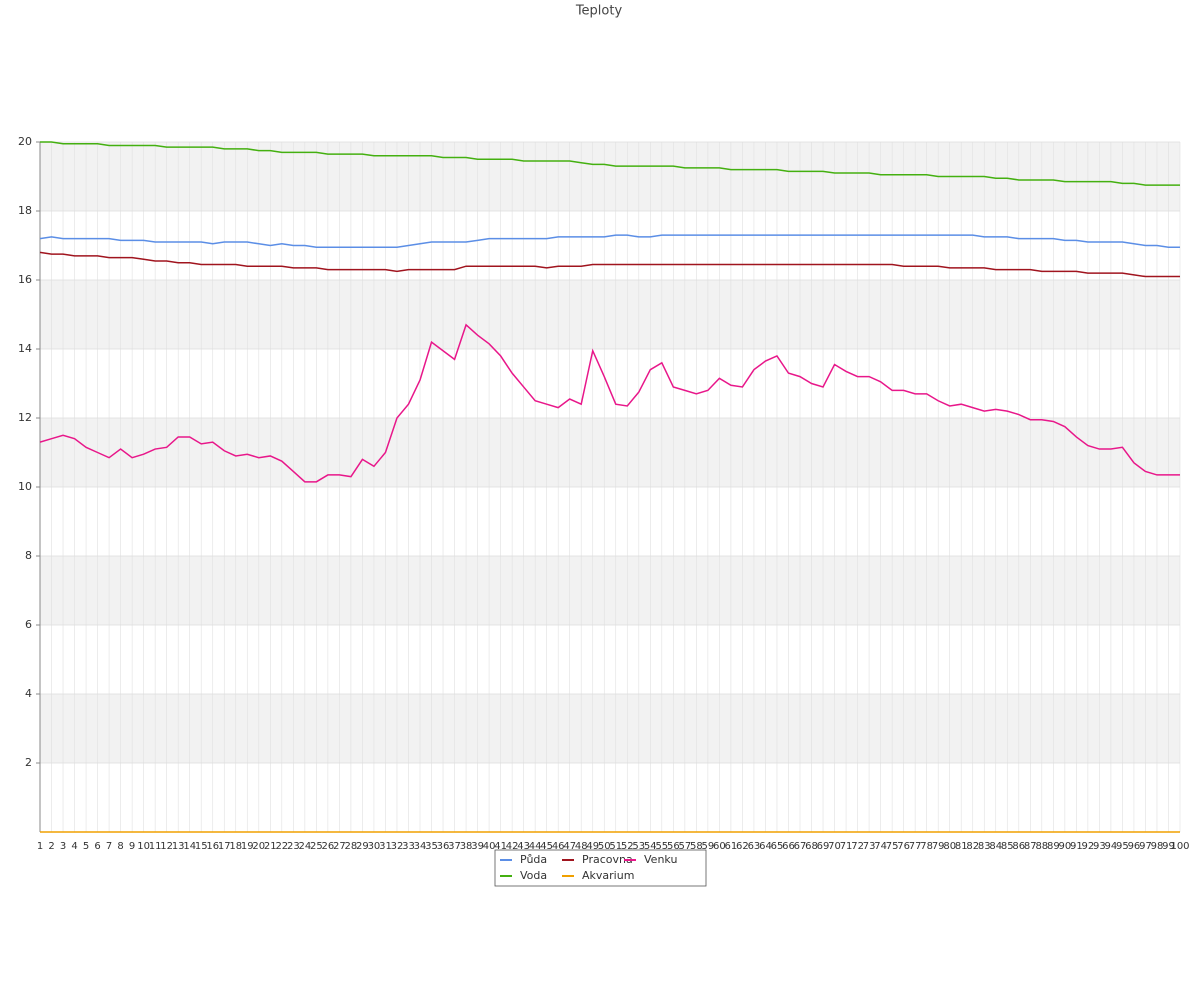 This screenshot has height=1004, width=1200. Describe the element at coordinates (788, 846) in the screenshot. I see `x-tick-label: 66` at that location.